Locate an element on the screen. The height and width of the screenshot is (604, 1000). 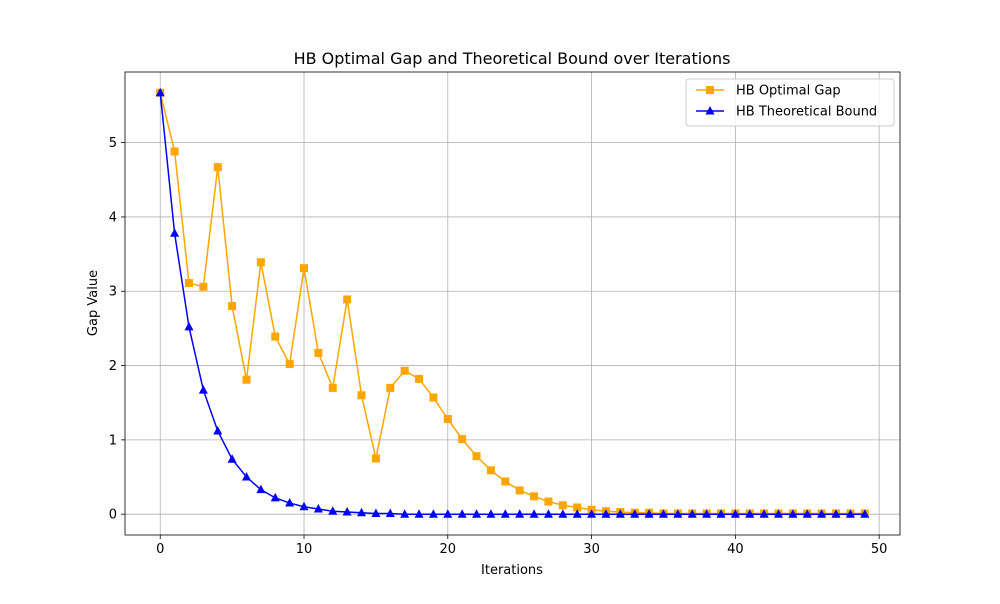
legend-marker is located at coordinates (710, 110).